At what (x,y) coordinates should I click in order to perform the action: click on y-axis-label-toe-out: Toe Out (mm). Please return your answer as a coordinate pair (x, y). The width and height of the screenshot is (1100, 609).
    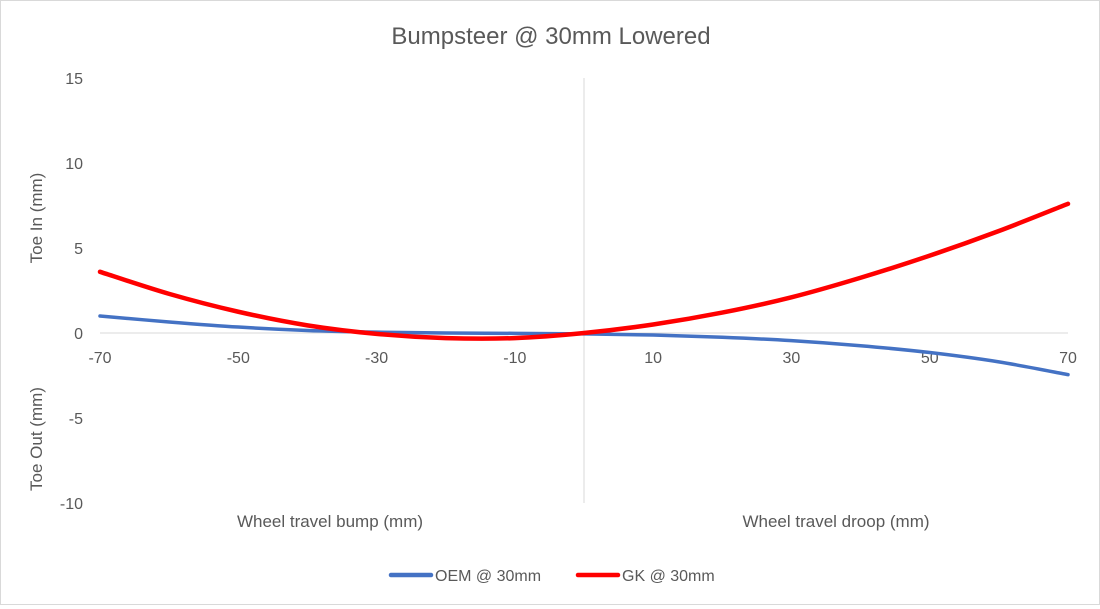
    Looking at the image, I should click on (36, 439).